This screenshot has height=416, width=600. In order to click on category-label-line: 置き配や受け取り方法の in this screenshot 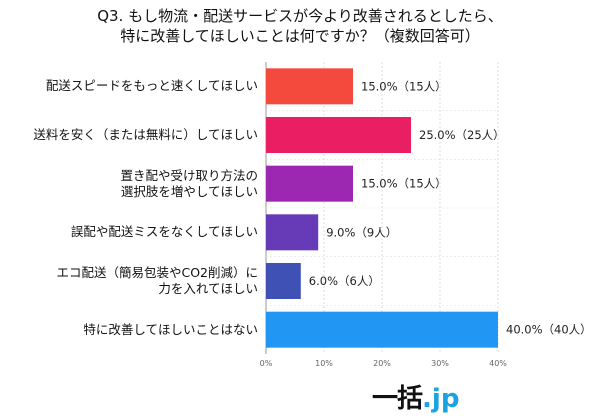, I will do `click(189, 175)`.